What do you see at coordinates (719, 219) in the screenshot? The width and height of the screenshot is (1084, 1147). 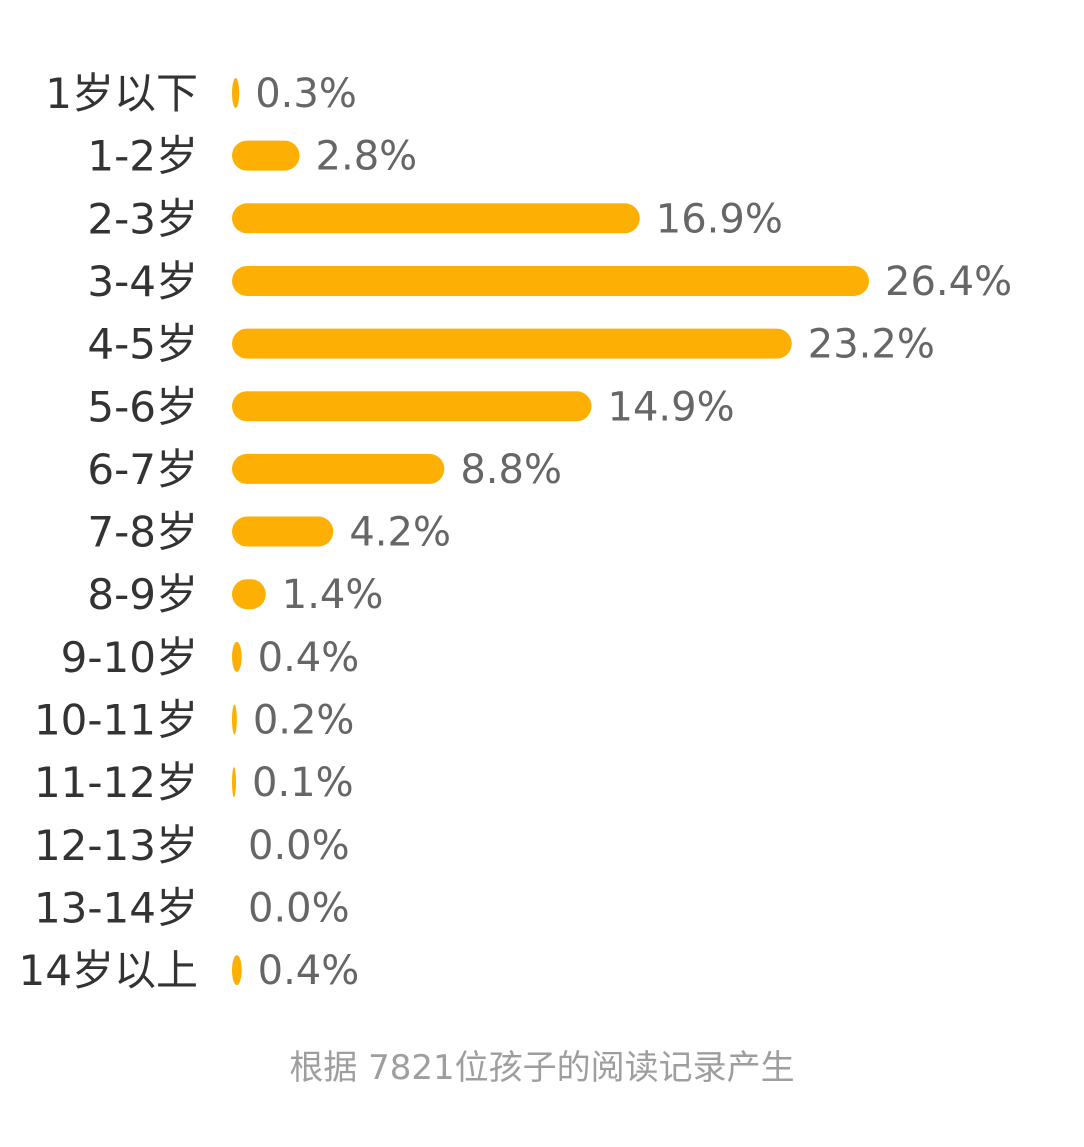 I see `value-label: 16.9%` at bounding box center [719, 219].